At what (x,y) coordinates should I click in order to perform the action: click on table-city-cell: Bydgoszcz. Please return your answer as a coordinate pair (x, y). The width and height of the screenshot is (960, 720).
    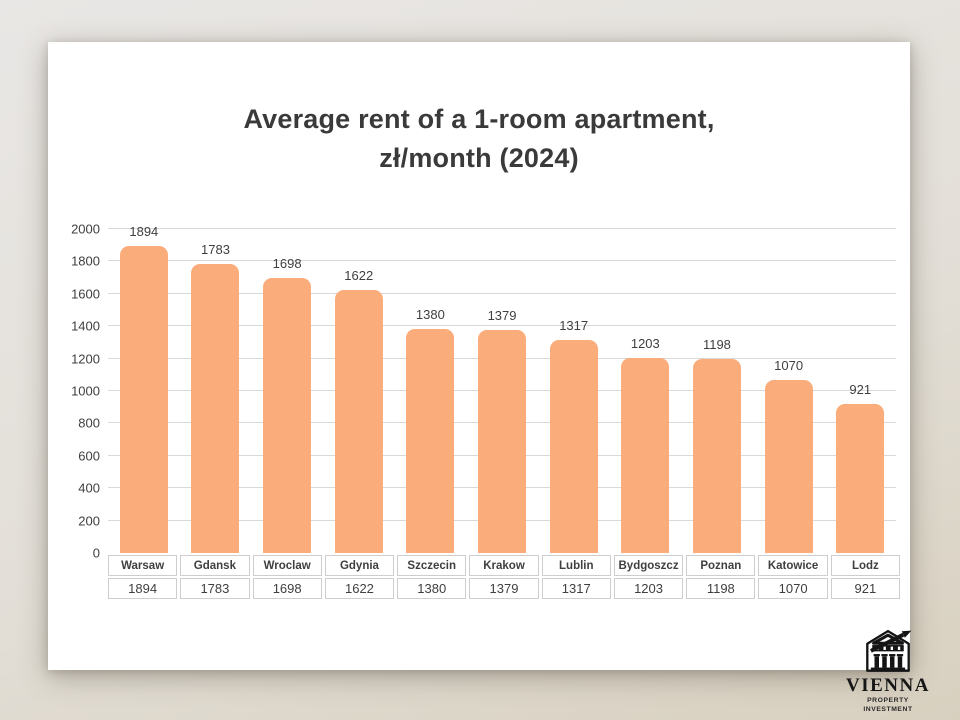
    Looking at the image, I should click on (648, 565).